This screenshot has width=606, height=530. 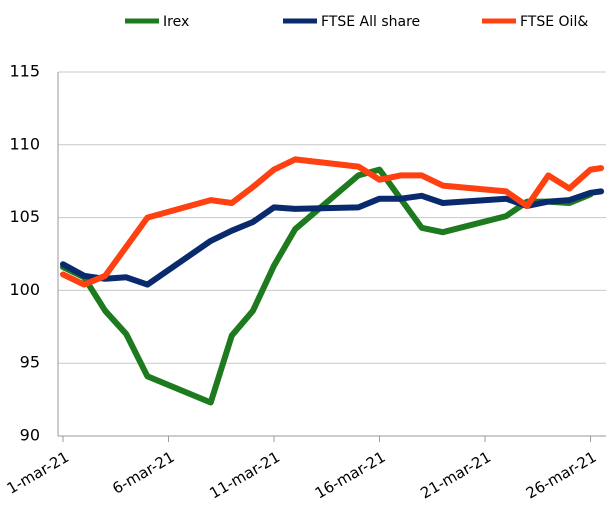 What do you see at coordinates (350, 475) in the screenshot?
I see `x-tick-label: 16-mar-21` at bounding box center [350, 475].